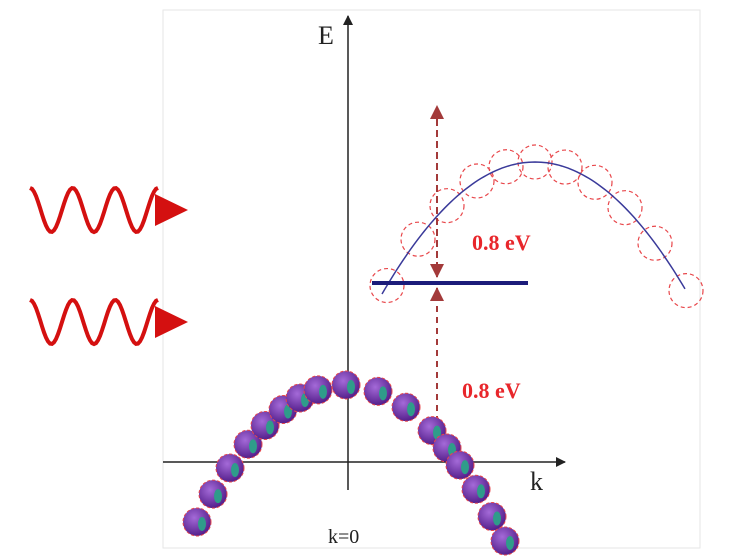 The height and width of the screenshot is (560, 735). What do you see at coordinates (326, 35) in the screenshot?
I see `e-axis-label: E` at bounding box center [326, 35].